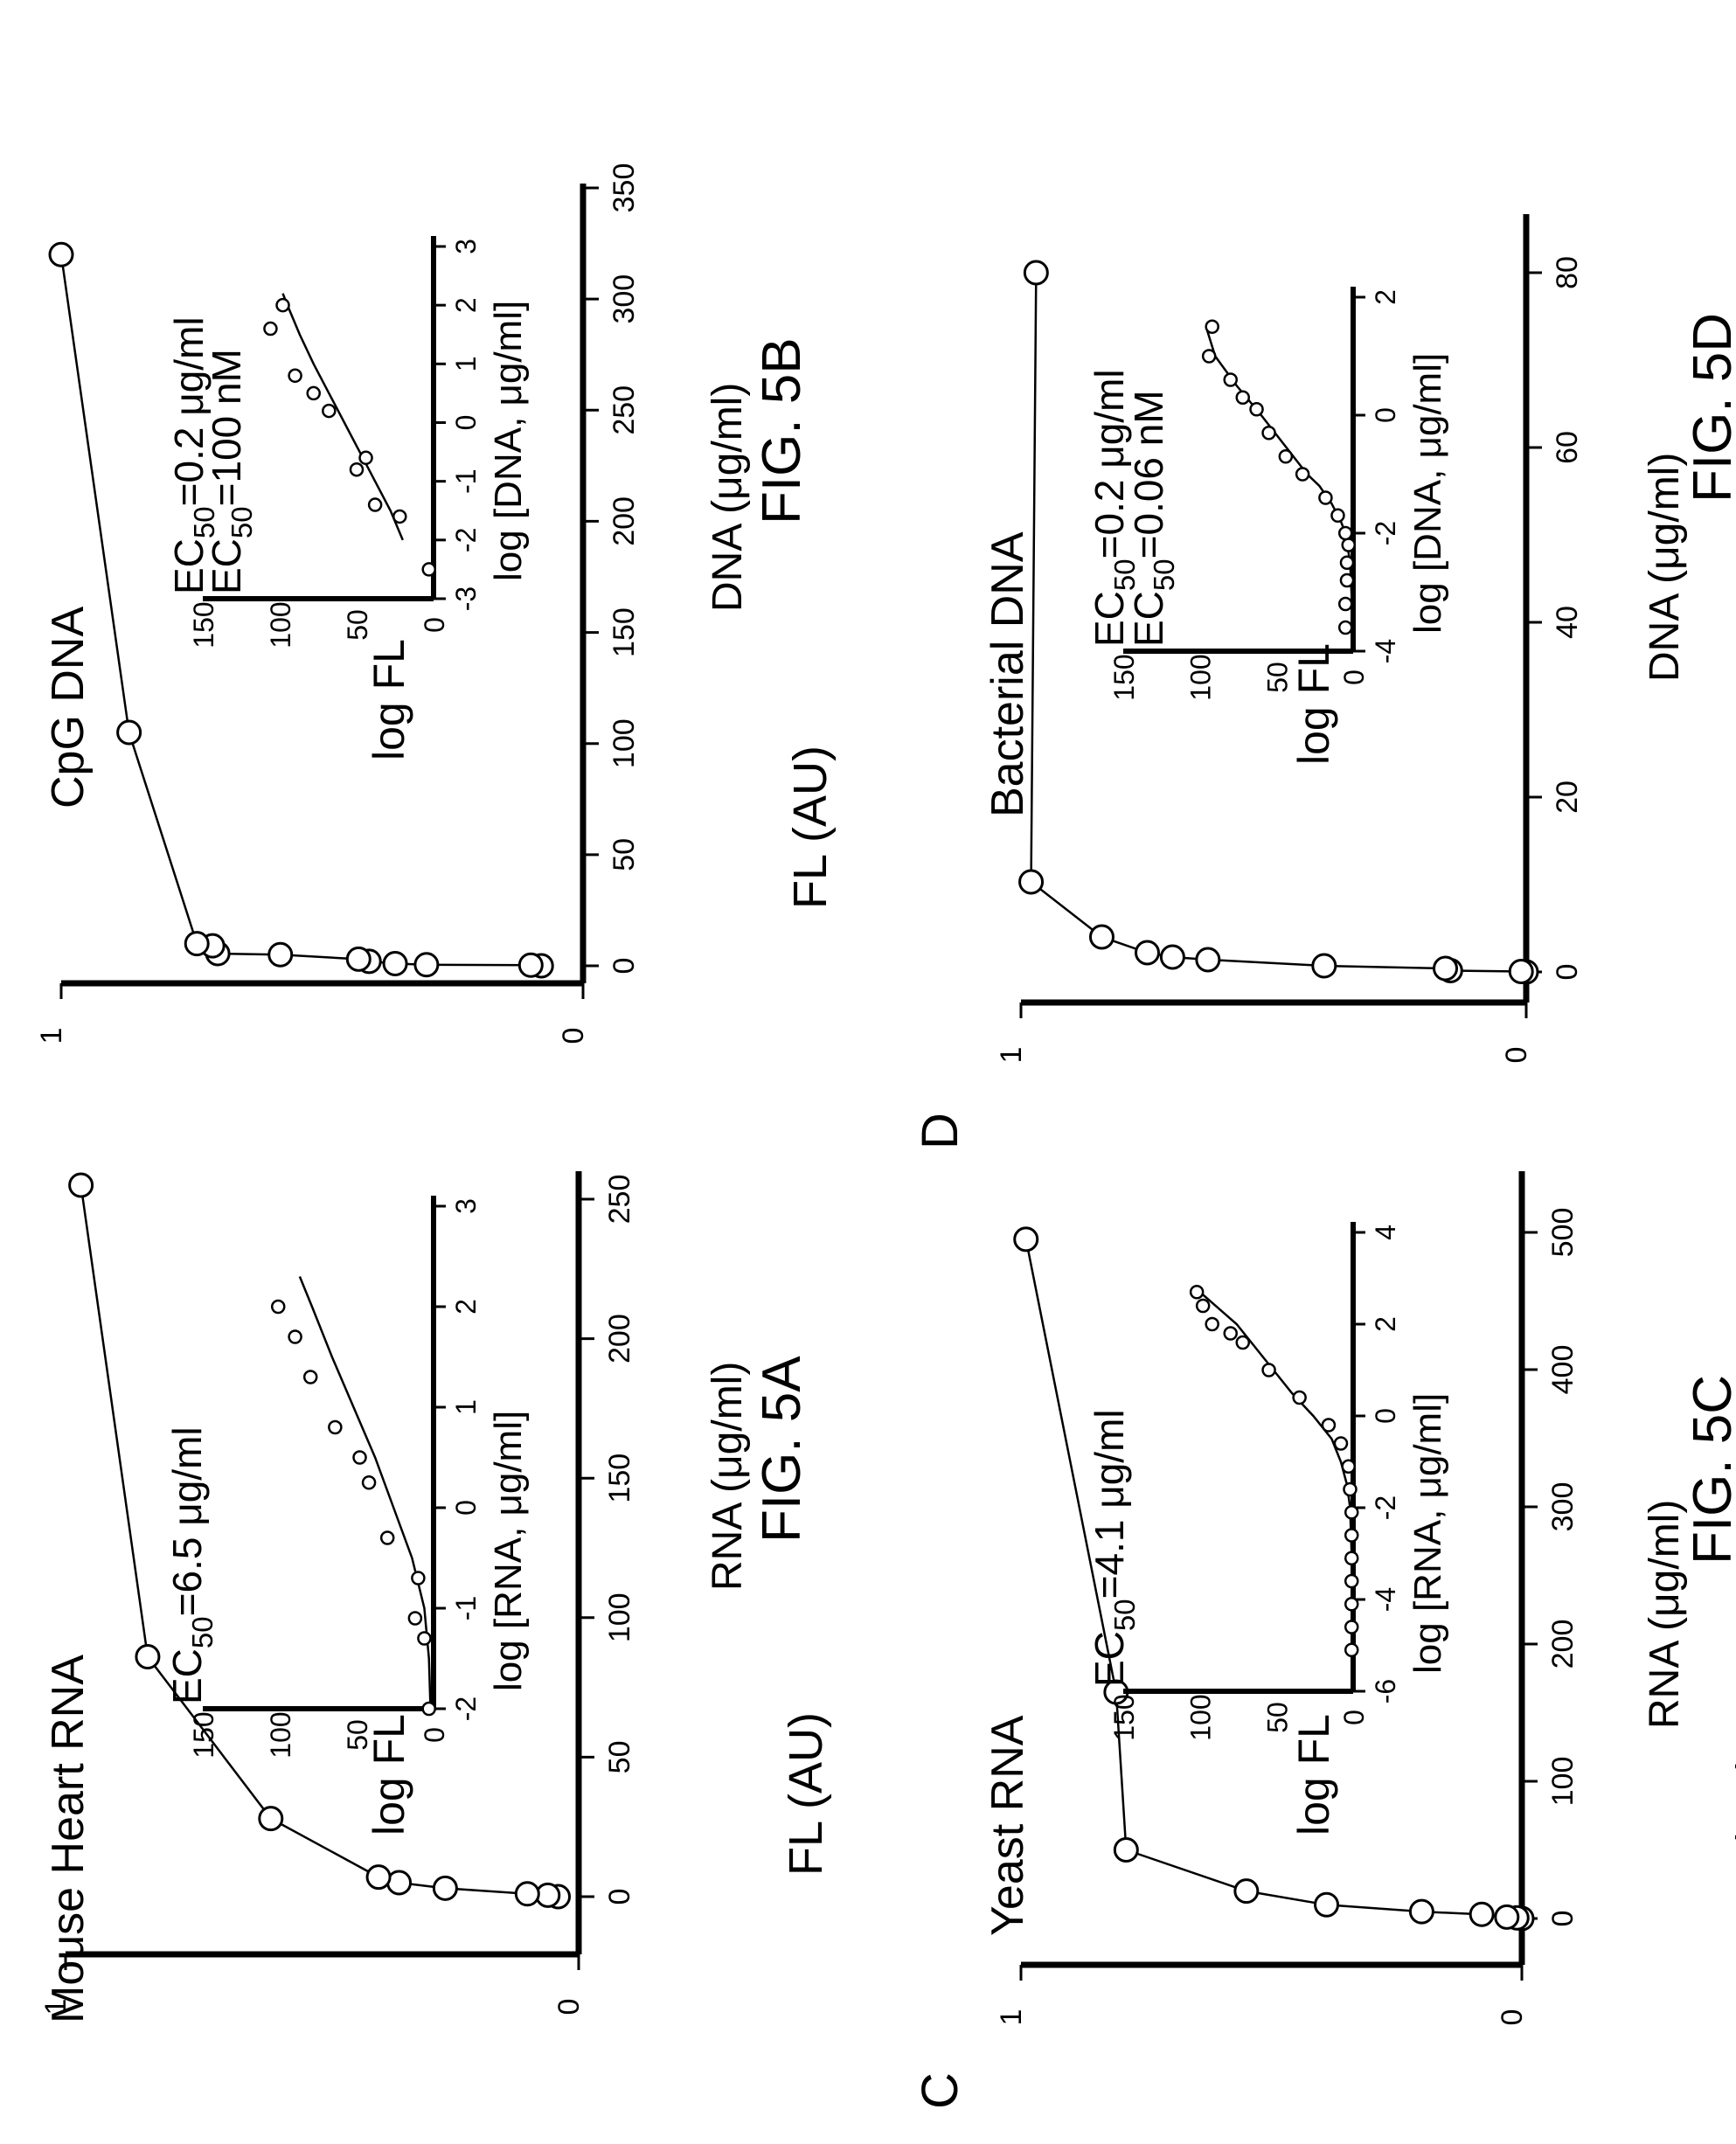  I want to click on inset-x-tick-label-5B: -3, so click(466, 598).